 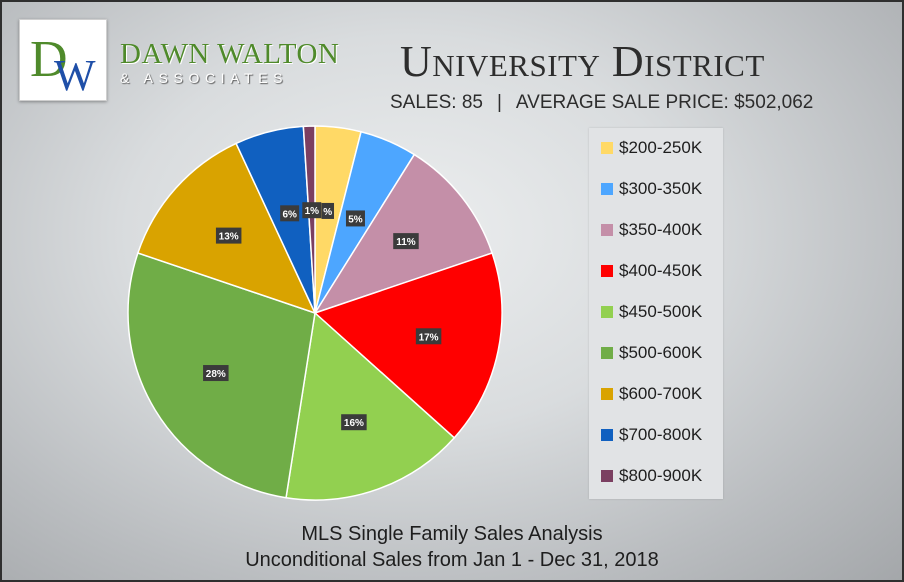 What do you see at coordinates (230, 54) in the screenshot?
I see `brand-name: DAWN WALTON` at bounding box center [230, 54].